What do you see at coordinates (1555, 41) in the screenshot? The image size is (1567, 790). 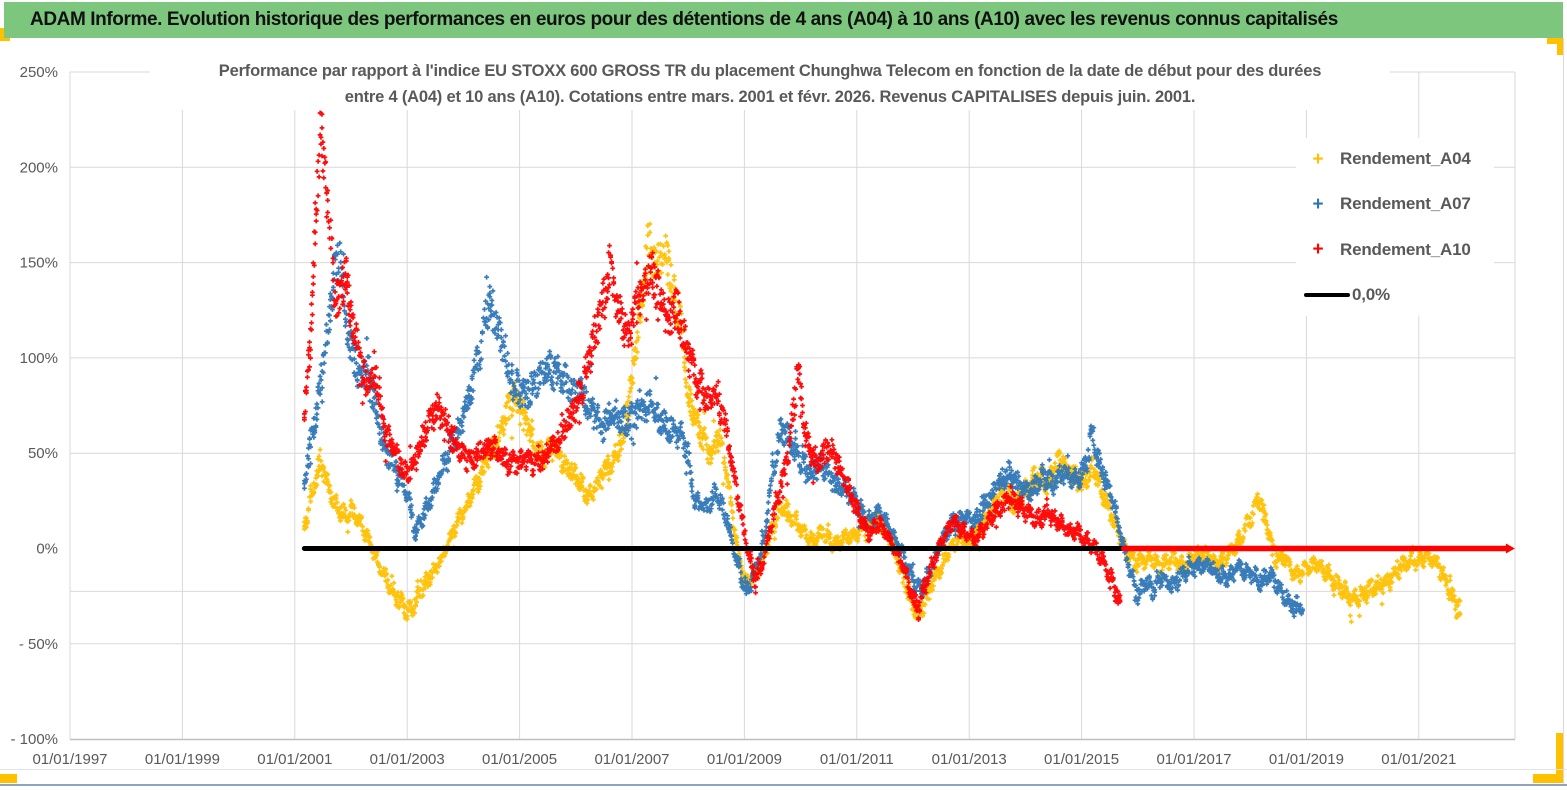 I see `corner-accent-top-right` at bounding box center [1555, 41].